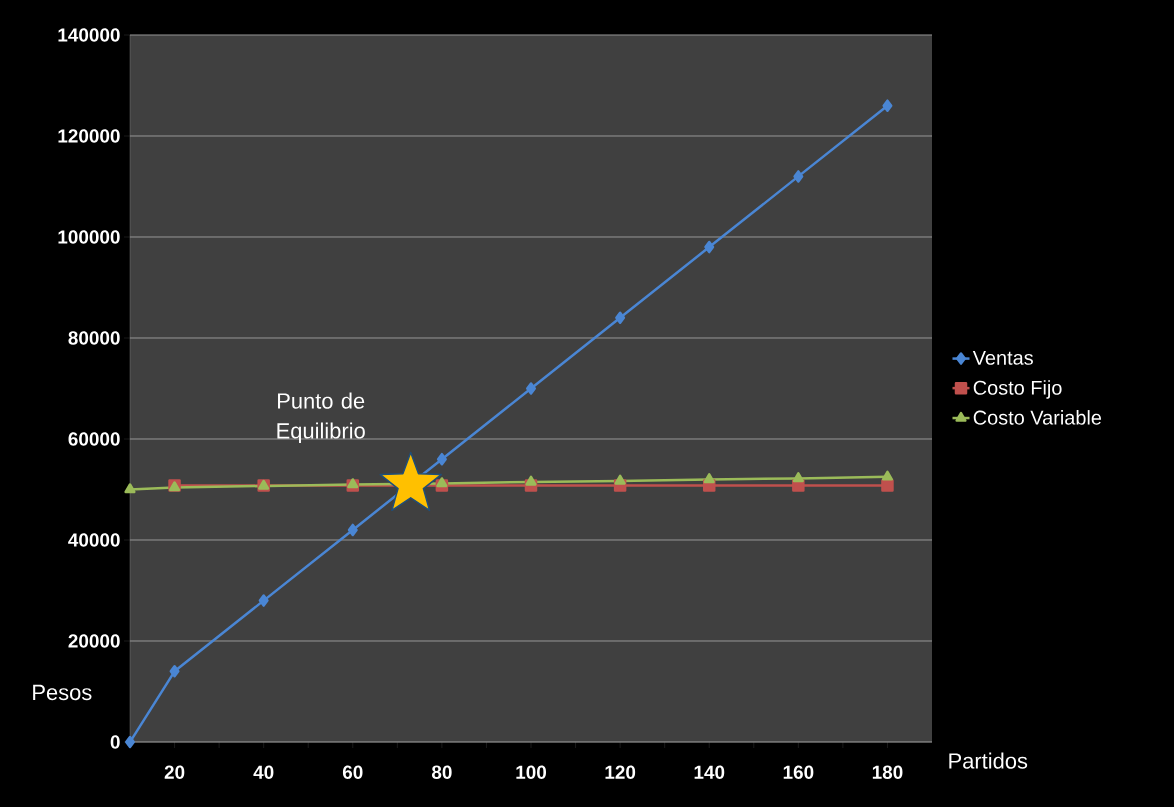 This screenshot has width=1174, height=807. I want to click on y-tick-label: 100000, so click(89, 237).